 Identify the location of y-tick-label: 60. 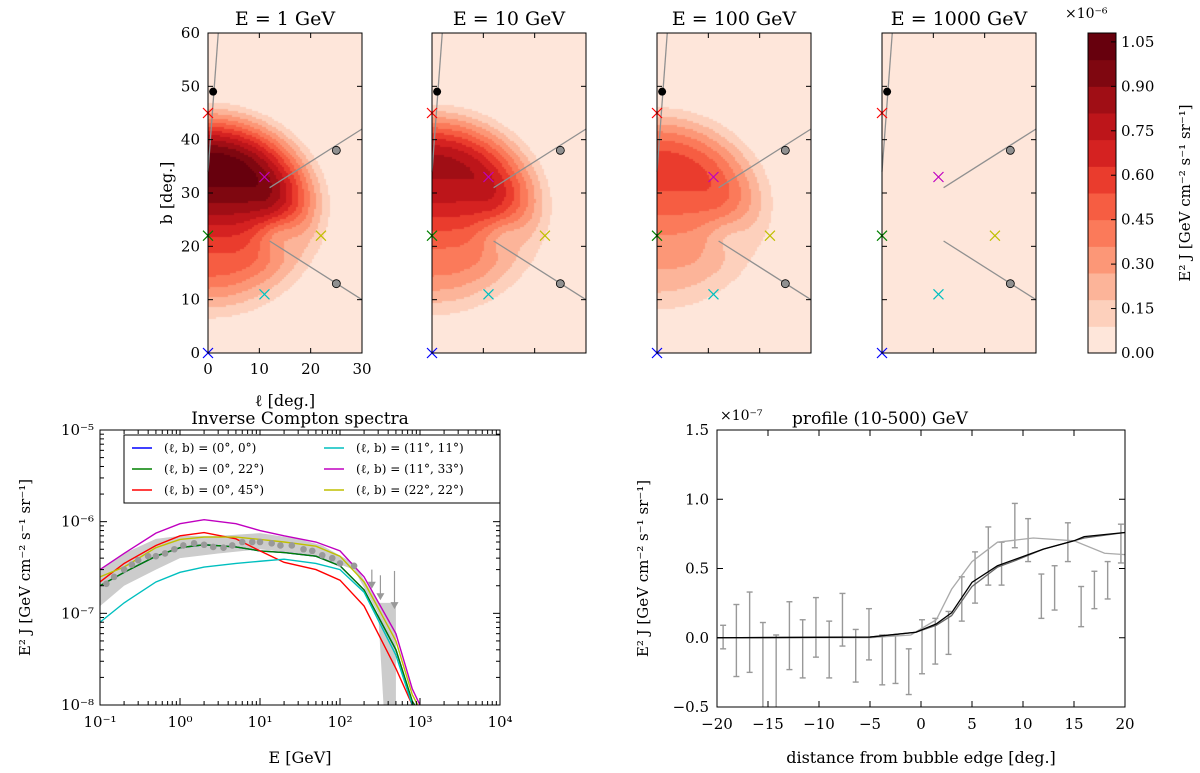
(190, 33).